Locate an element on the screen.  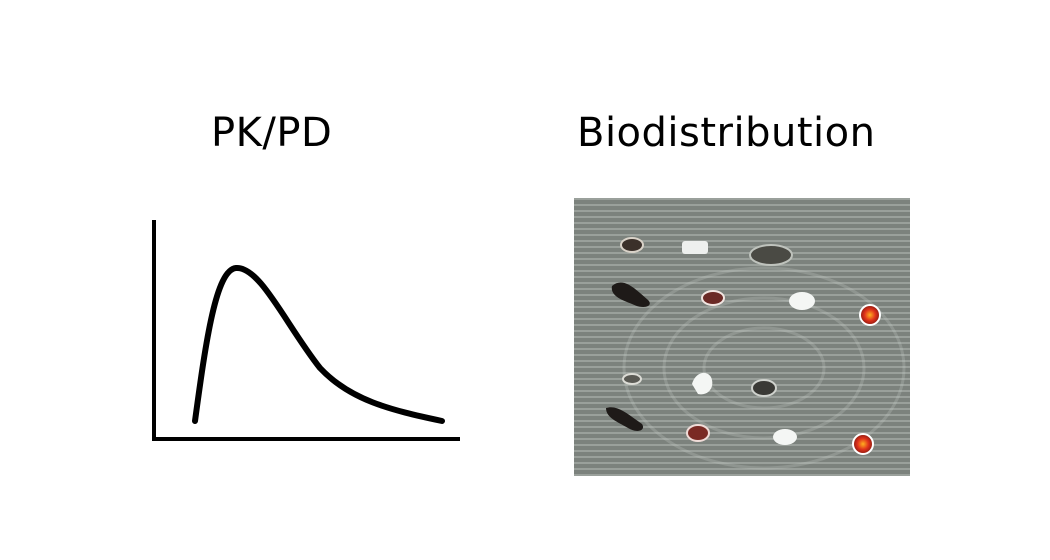
pkpd-title: PK/PD is located at coordinates (272, 133).